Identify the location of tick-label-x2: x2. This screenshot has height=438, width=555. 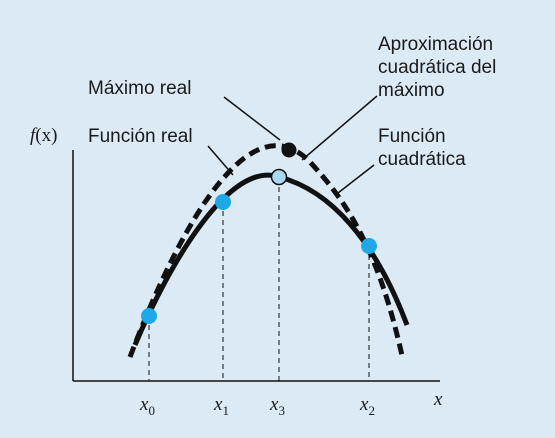
(367, 406).